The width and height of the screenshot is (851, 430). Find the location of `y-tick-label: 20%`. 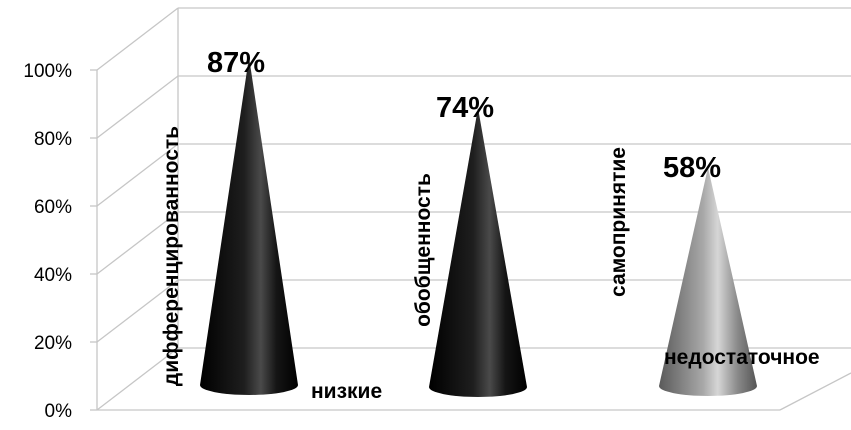

y-tick-label: 20% is located at coordinates (53, 343).